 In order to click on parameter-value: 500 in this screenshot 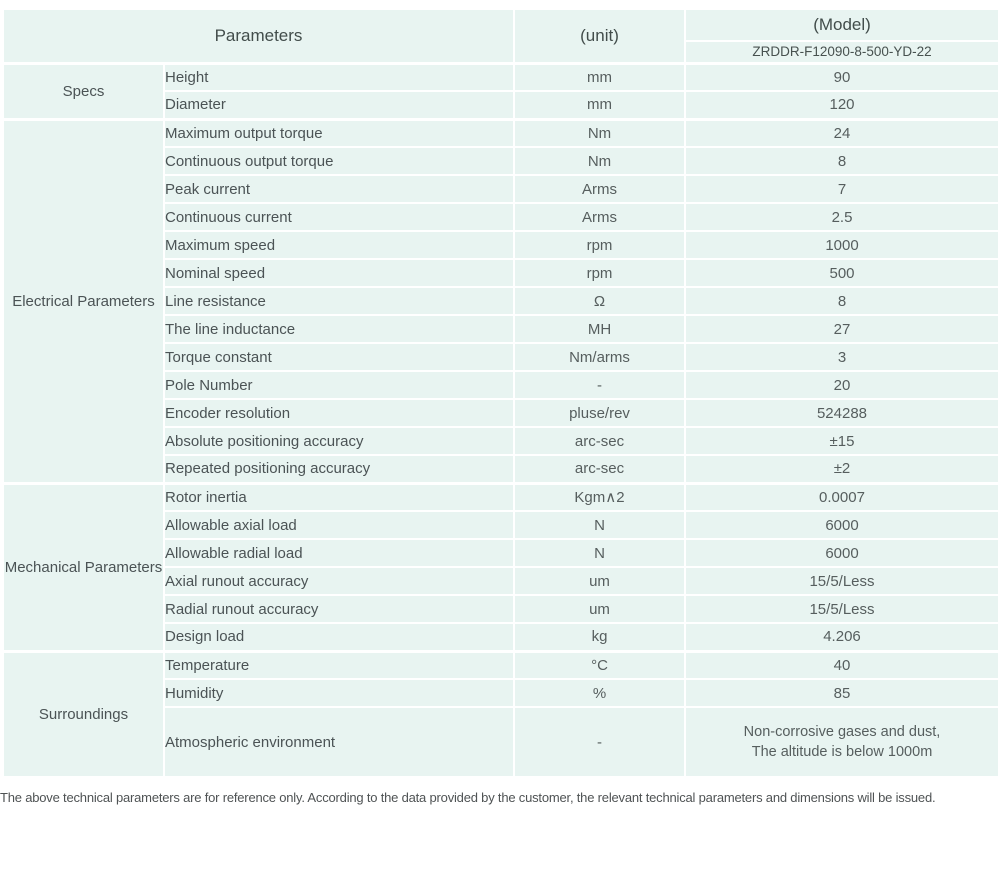, I will do `click(842, 273)`.